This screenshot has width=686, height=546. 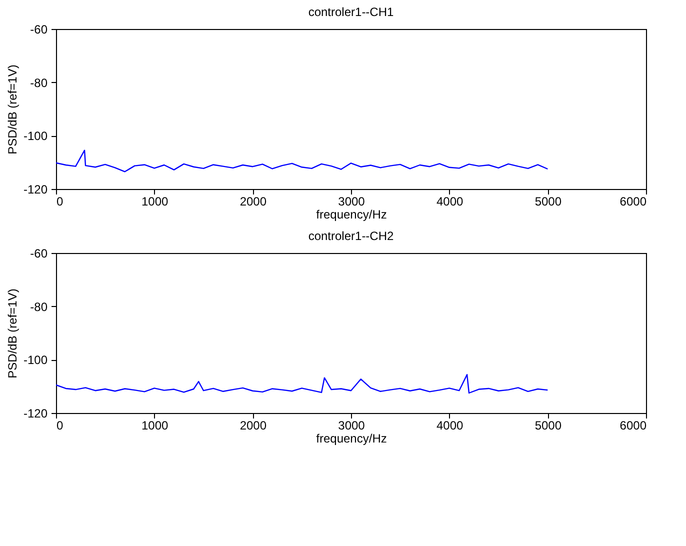 I want to click on chart-title: controler1--CH2, so click(x=351, y=236).